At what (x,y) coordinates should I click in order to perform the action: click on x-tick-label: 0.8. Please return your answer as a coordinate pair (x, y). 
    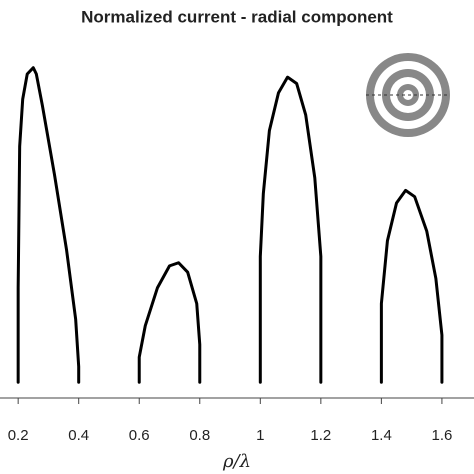
    Looking at the image, I should click on (199, 435).